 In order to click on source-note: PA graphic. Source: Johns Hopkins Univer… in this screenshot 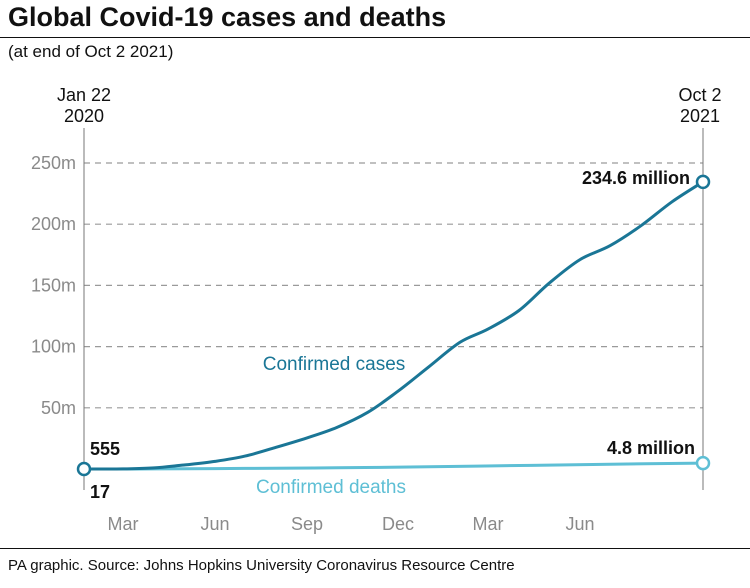, I will do `click(261, 565)`.